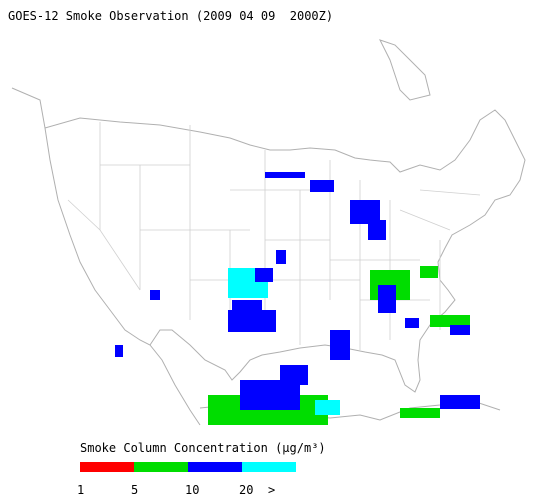 This screenshot has height=504, width=540. I want to click on legend-label: 10, so click(192, 490).